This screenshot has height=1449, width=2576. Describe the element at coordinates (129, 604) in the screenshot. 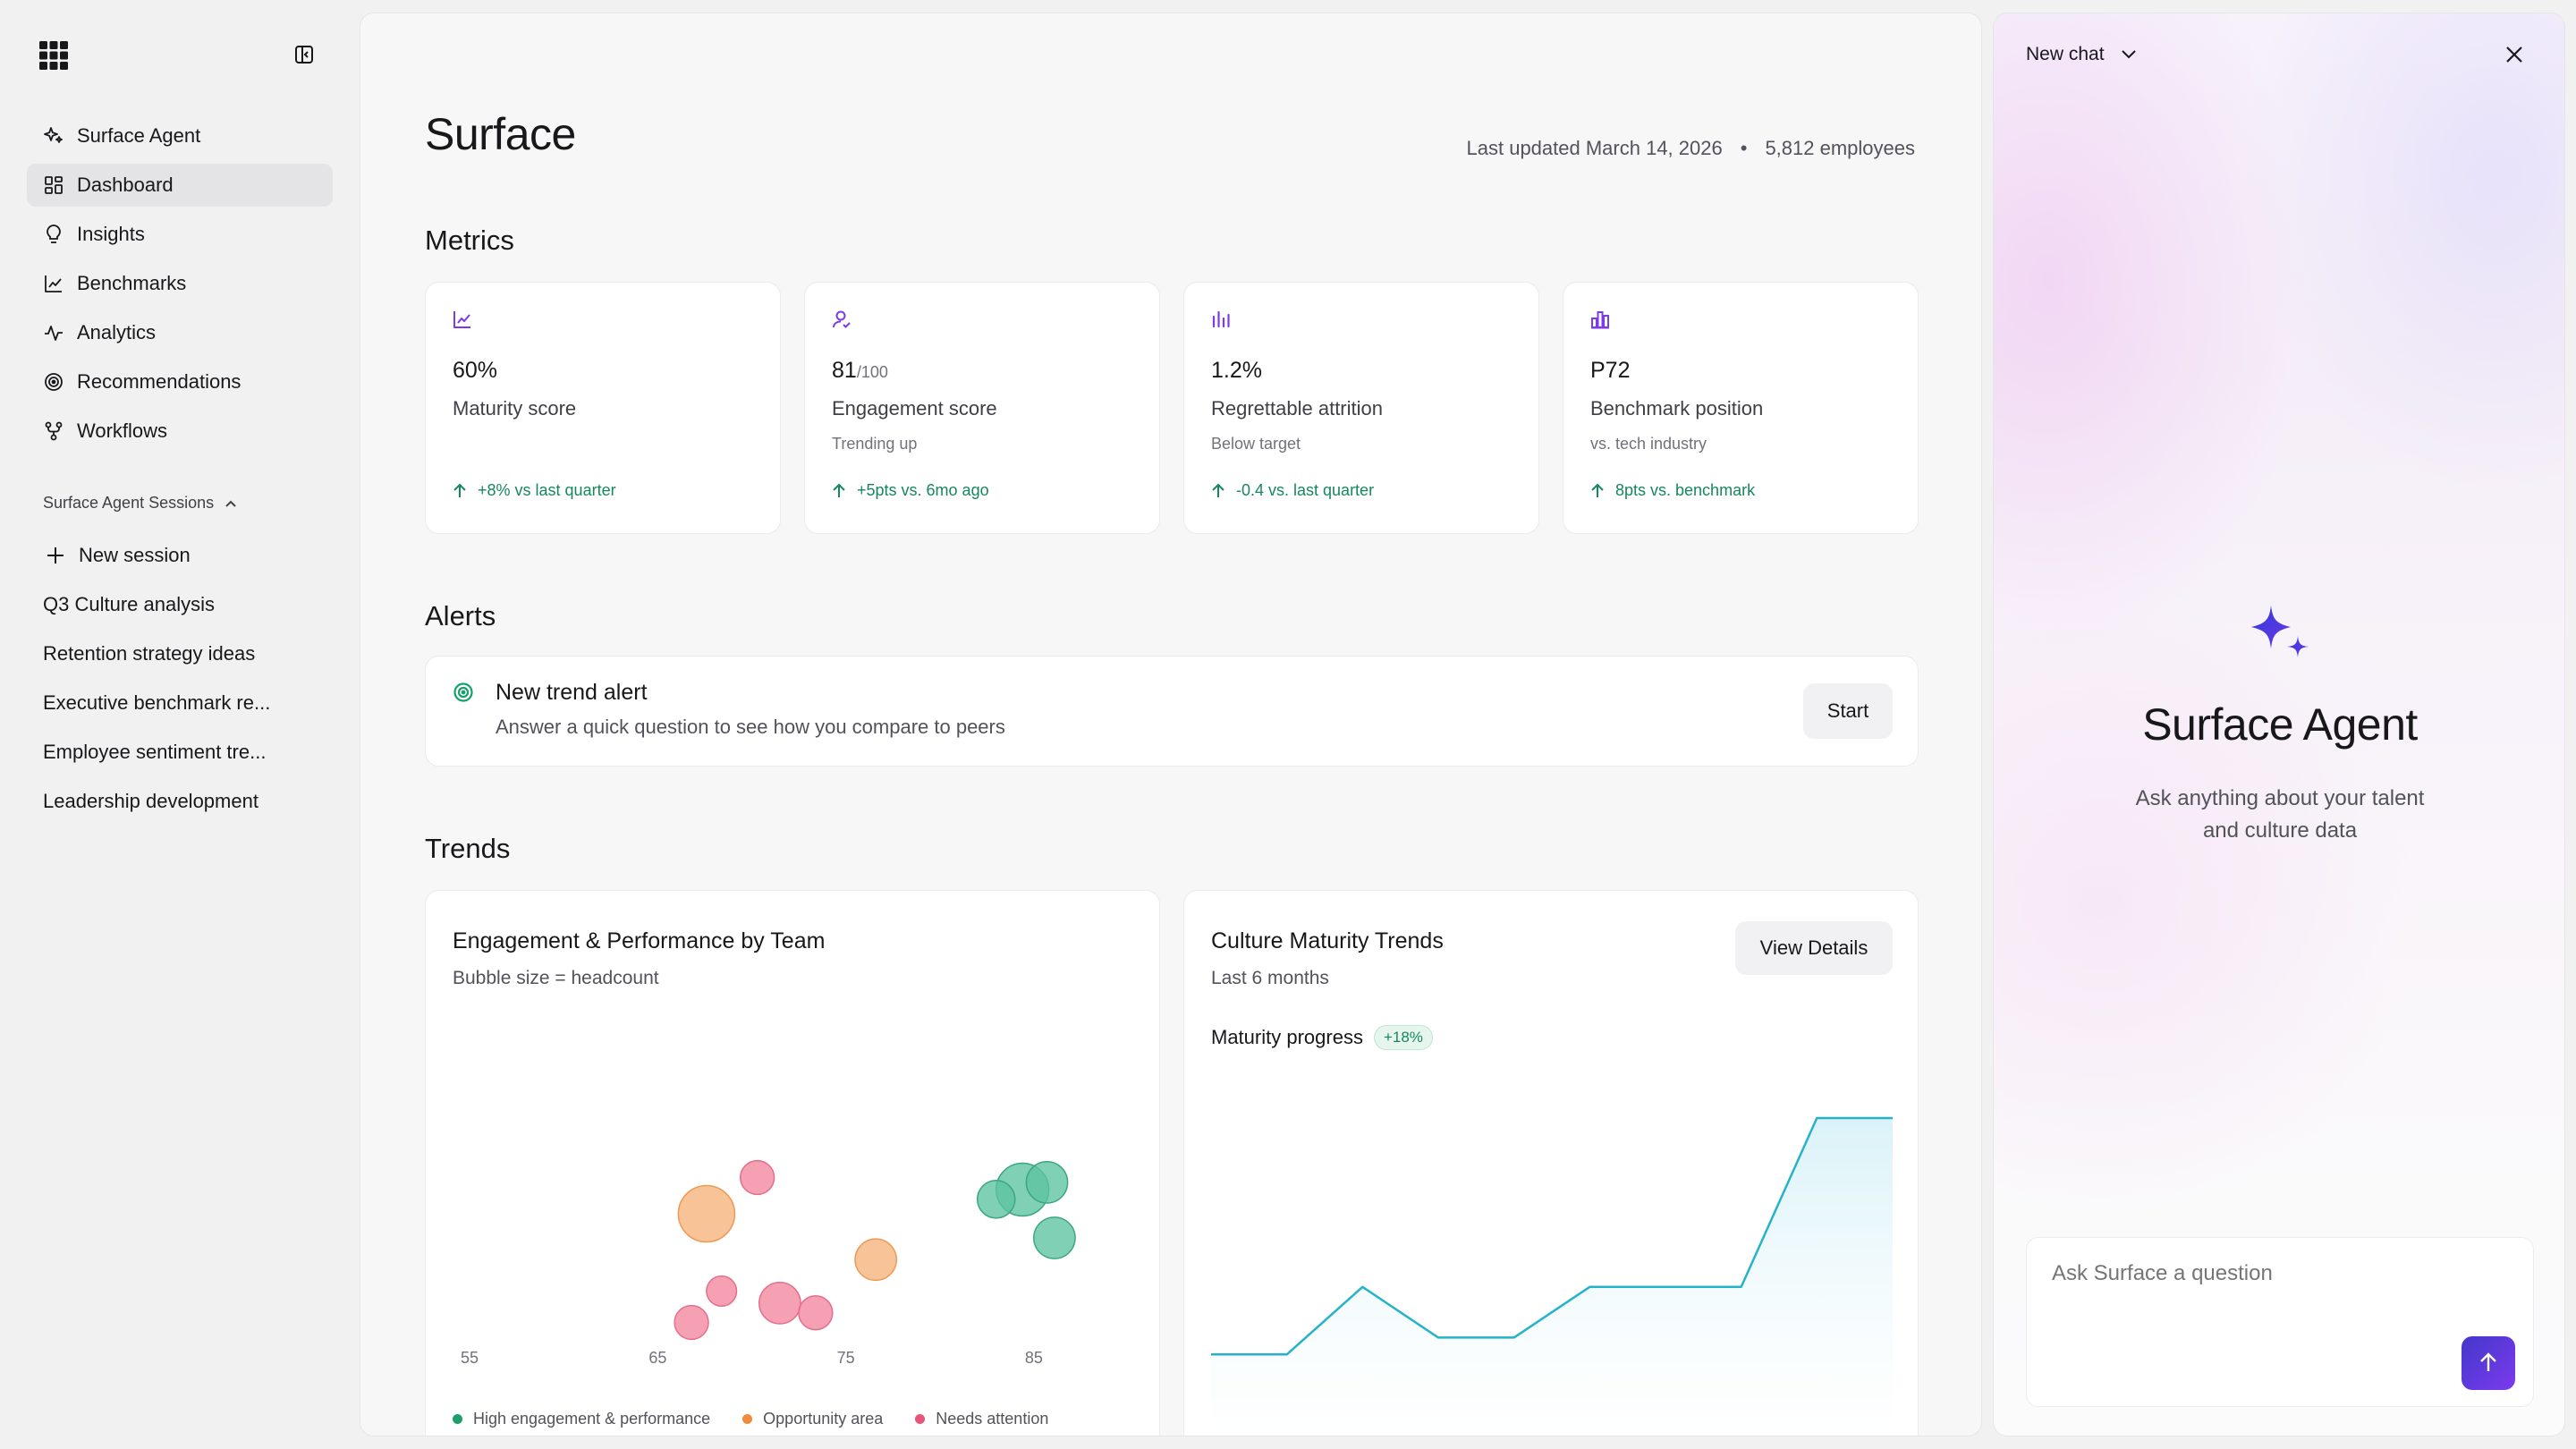

I see `session-item: Q3 Culture analysis` at that location.